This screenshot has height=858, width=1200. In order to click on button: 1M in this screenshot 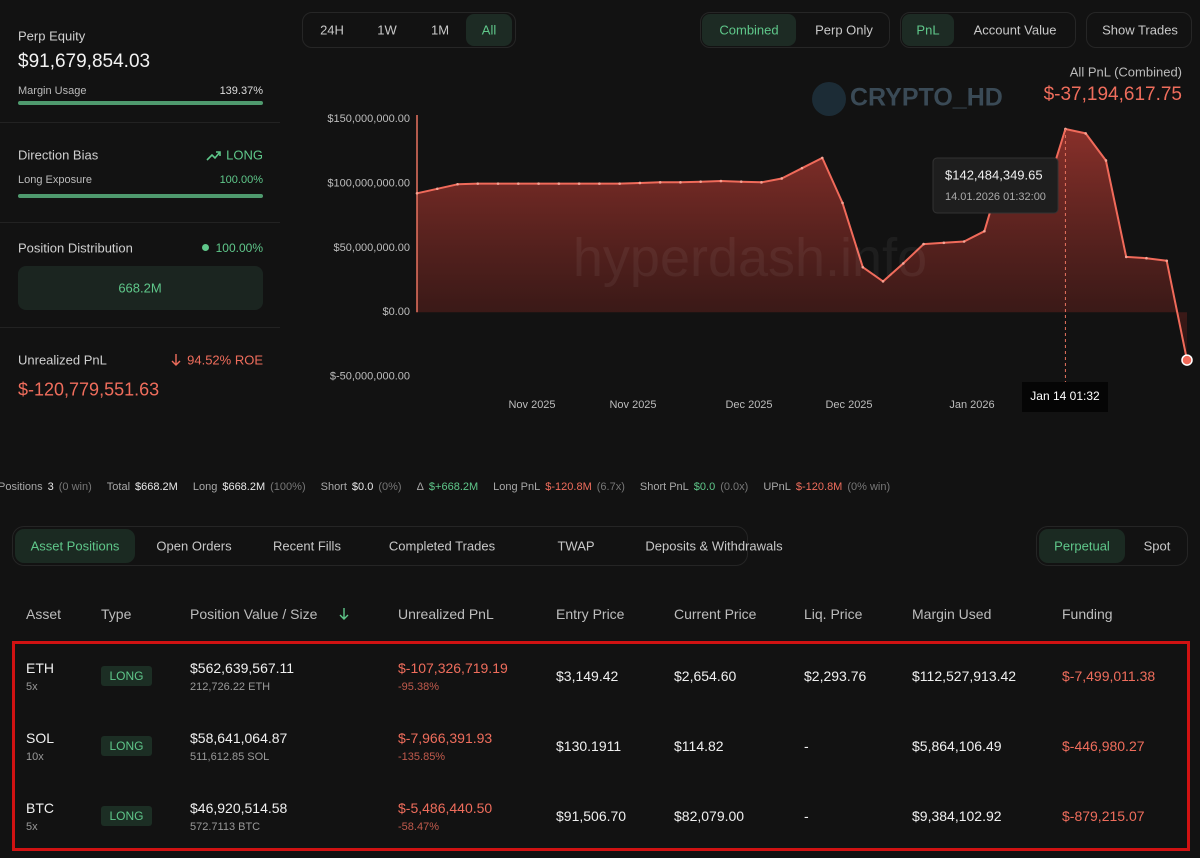, I will do `click(440, 30)`.